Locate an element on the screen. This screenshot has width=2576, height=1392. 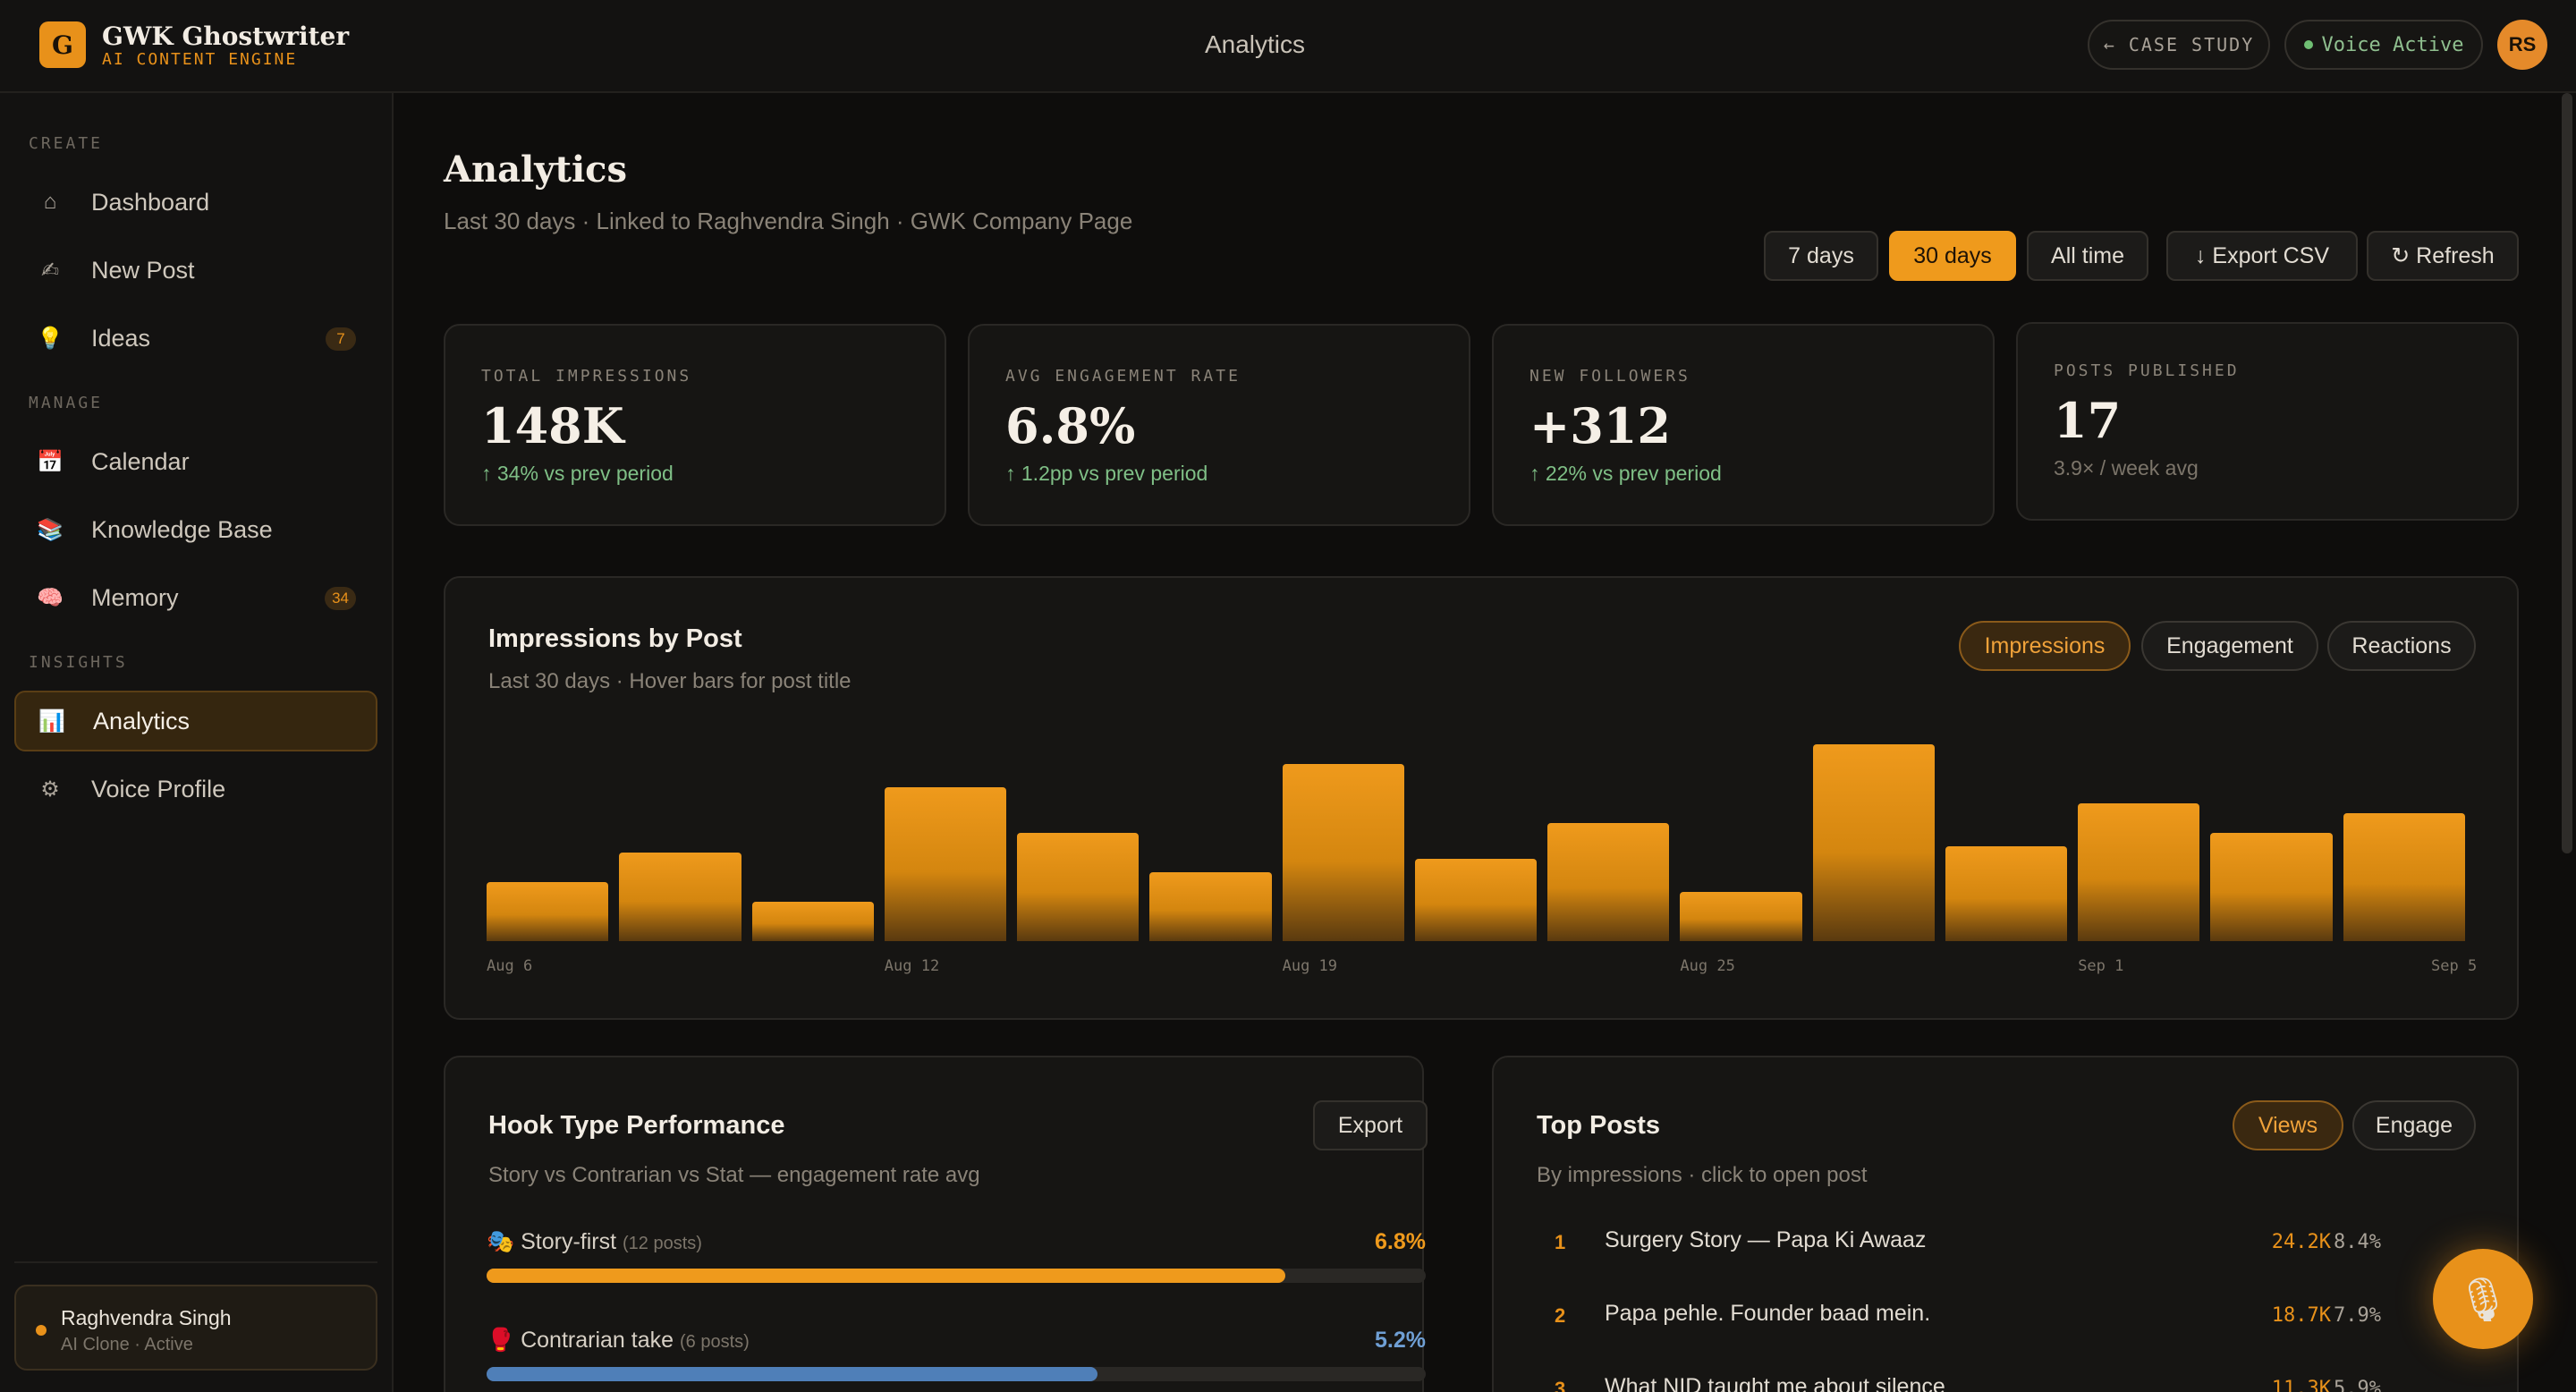
microphone-icon: 🎙 is located at coordinates (2483, 1300).